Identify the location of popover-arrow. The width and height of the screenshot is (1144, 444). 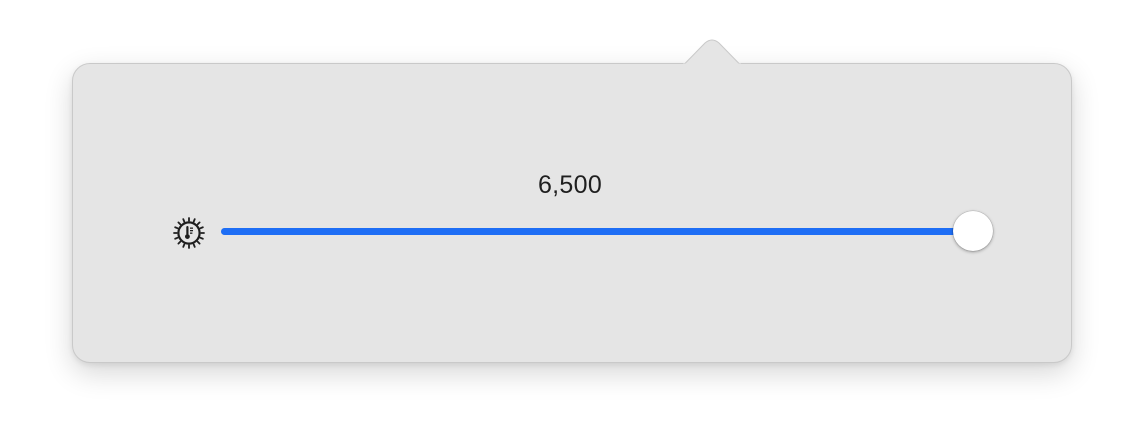
(712, 52).